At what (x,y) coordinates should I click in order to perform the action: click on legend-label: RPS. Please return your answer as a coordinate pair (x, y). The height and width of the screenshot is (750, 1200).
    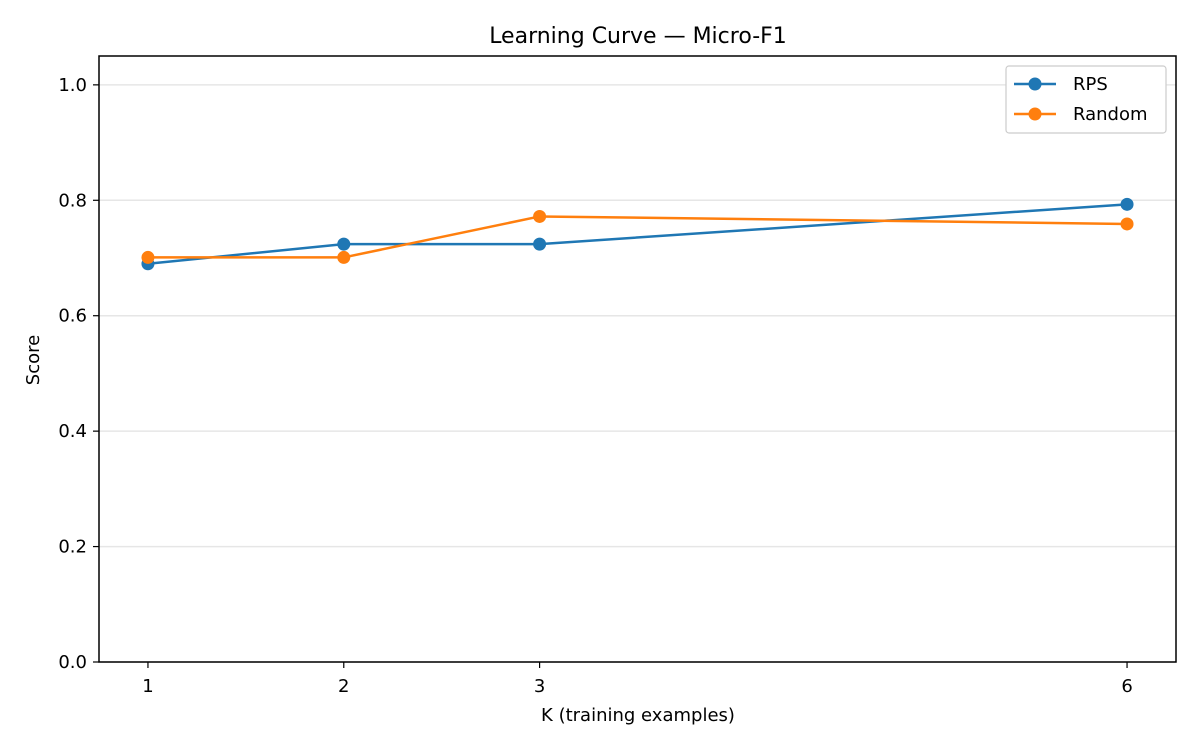
    Looking at the image, I should click on (1090, 84).